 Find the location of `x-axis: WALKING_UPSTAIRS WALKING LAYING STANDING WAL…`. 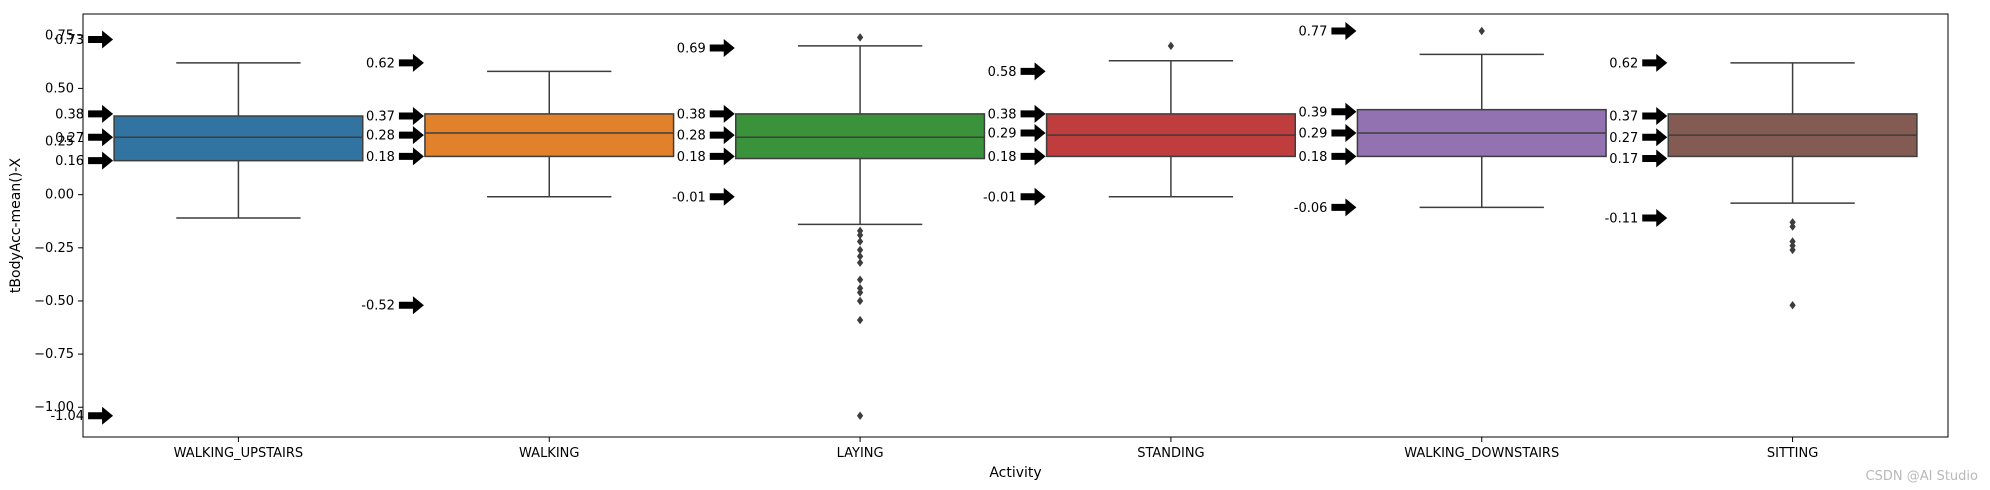

x-axis: WALKING_UPSTAIRS WALKING LAYING STANDING WAL… is located at coordinates (996, 449).